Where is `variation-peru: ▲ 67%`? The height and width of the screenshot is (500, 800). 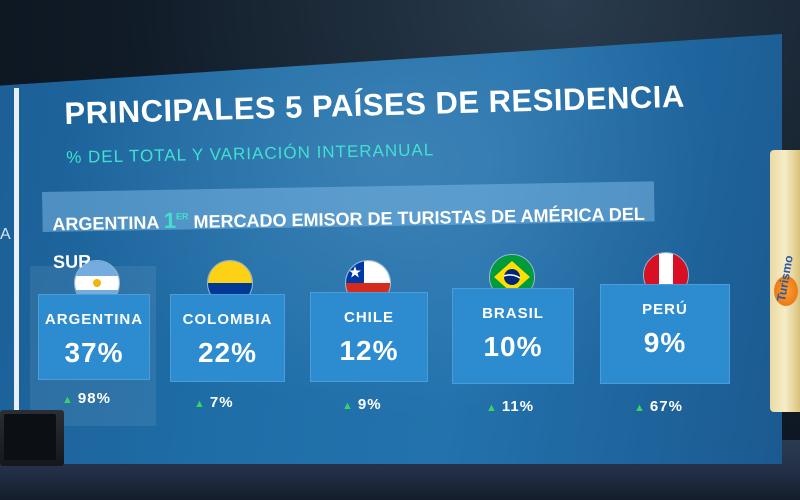 variation-peru: ▲ 67% is located at coordinates (658, 406).